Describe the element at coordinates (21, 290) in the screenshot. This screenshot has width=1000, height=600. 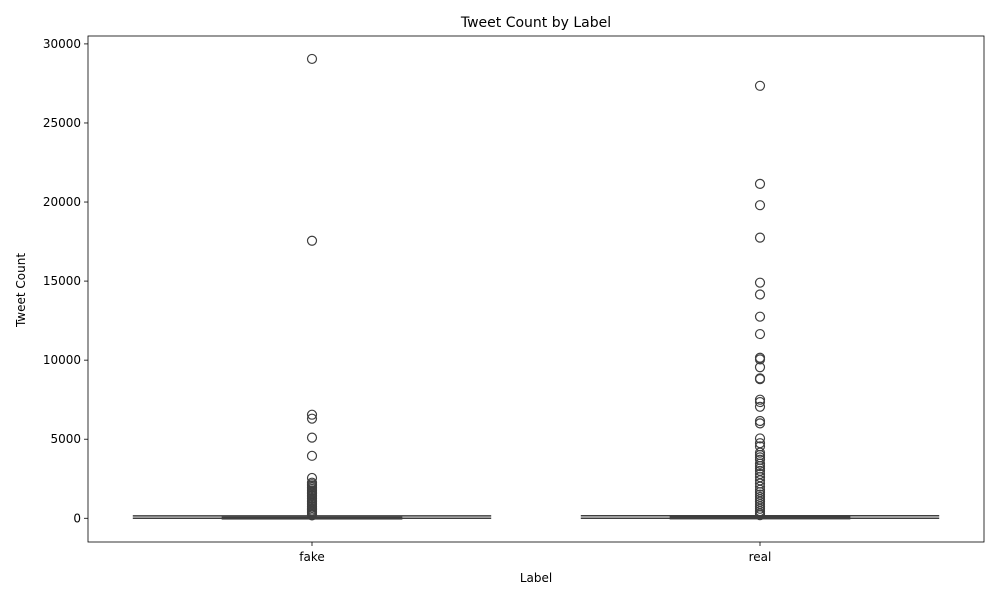
I see `y-axis-label: Tweet Count` at that location.